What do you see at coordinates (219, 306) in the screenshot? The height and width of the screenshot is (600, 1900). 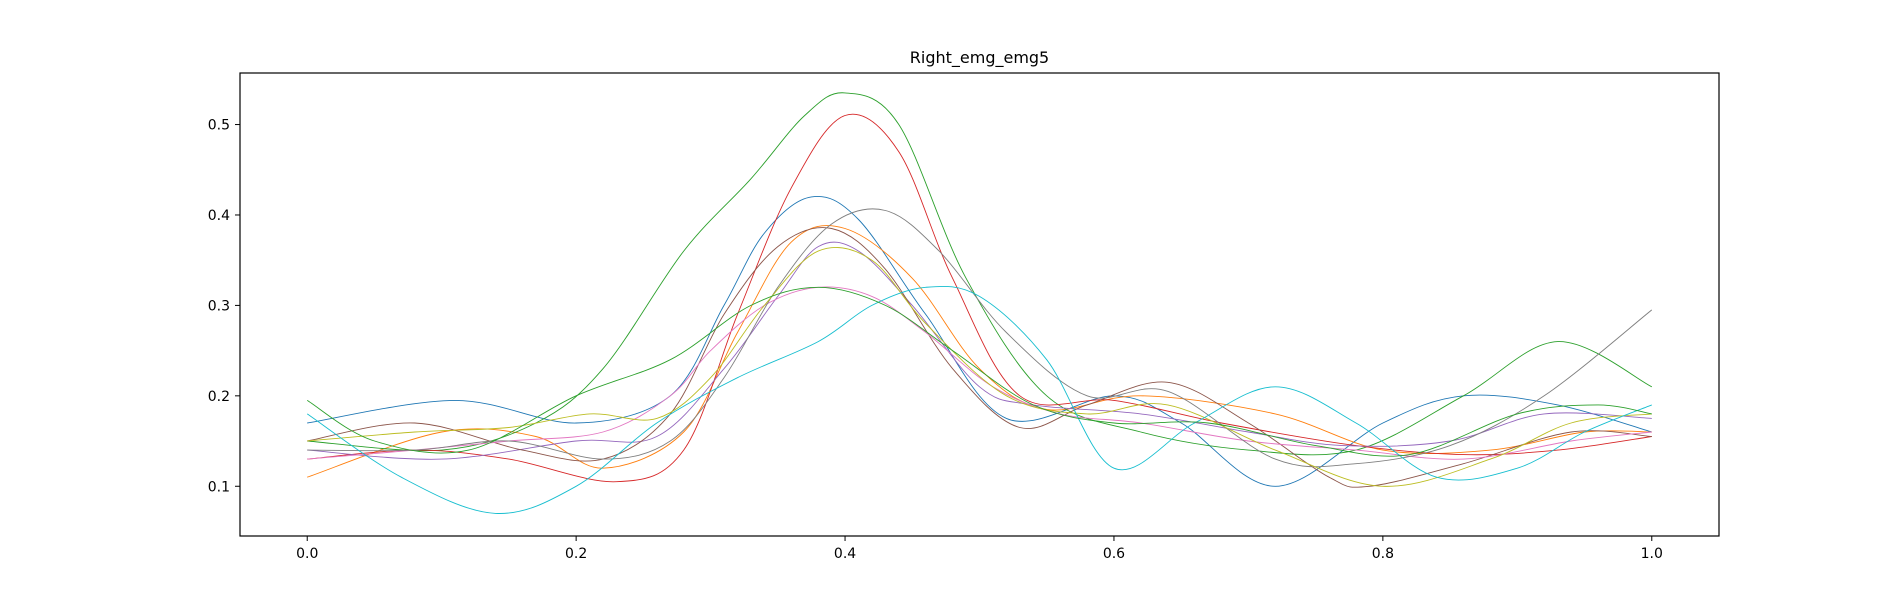 I see `y-tick-label: 0.3` at bounding box center [219, 306].